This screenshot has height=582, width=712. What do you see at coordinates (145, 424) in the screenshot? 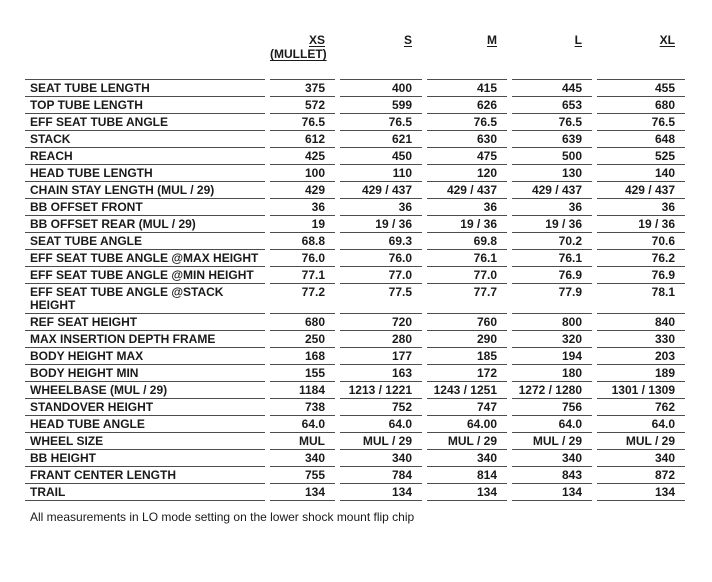
I see `row-label: HEAD TUBE ANGLE` at bounding box center [145, 424].